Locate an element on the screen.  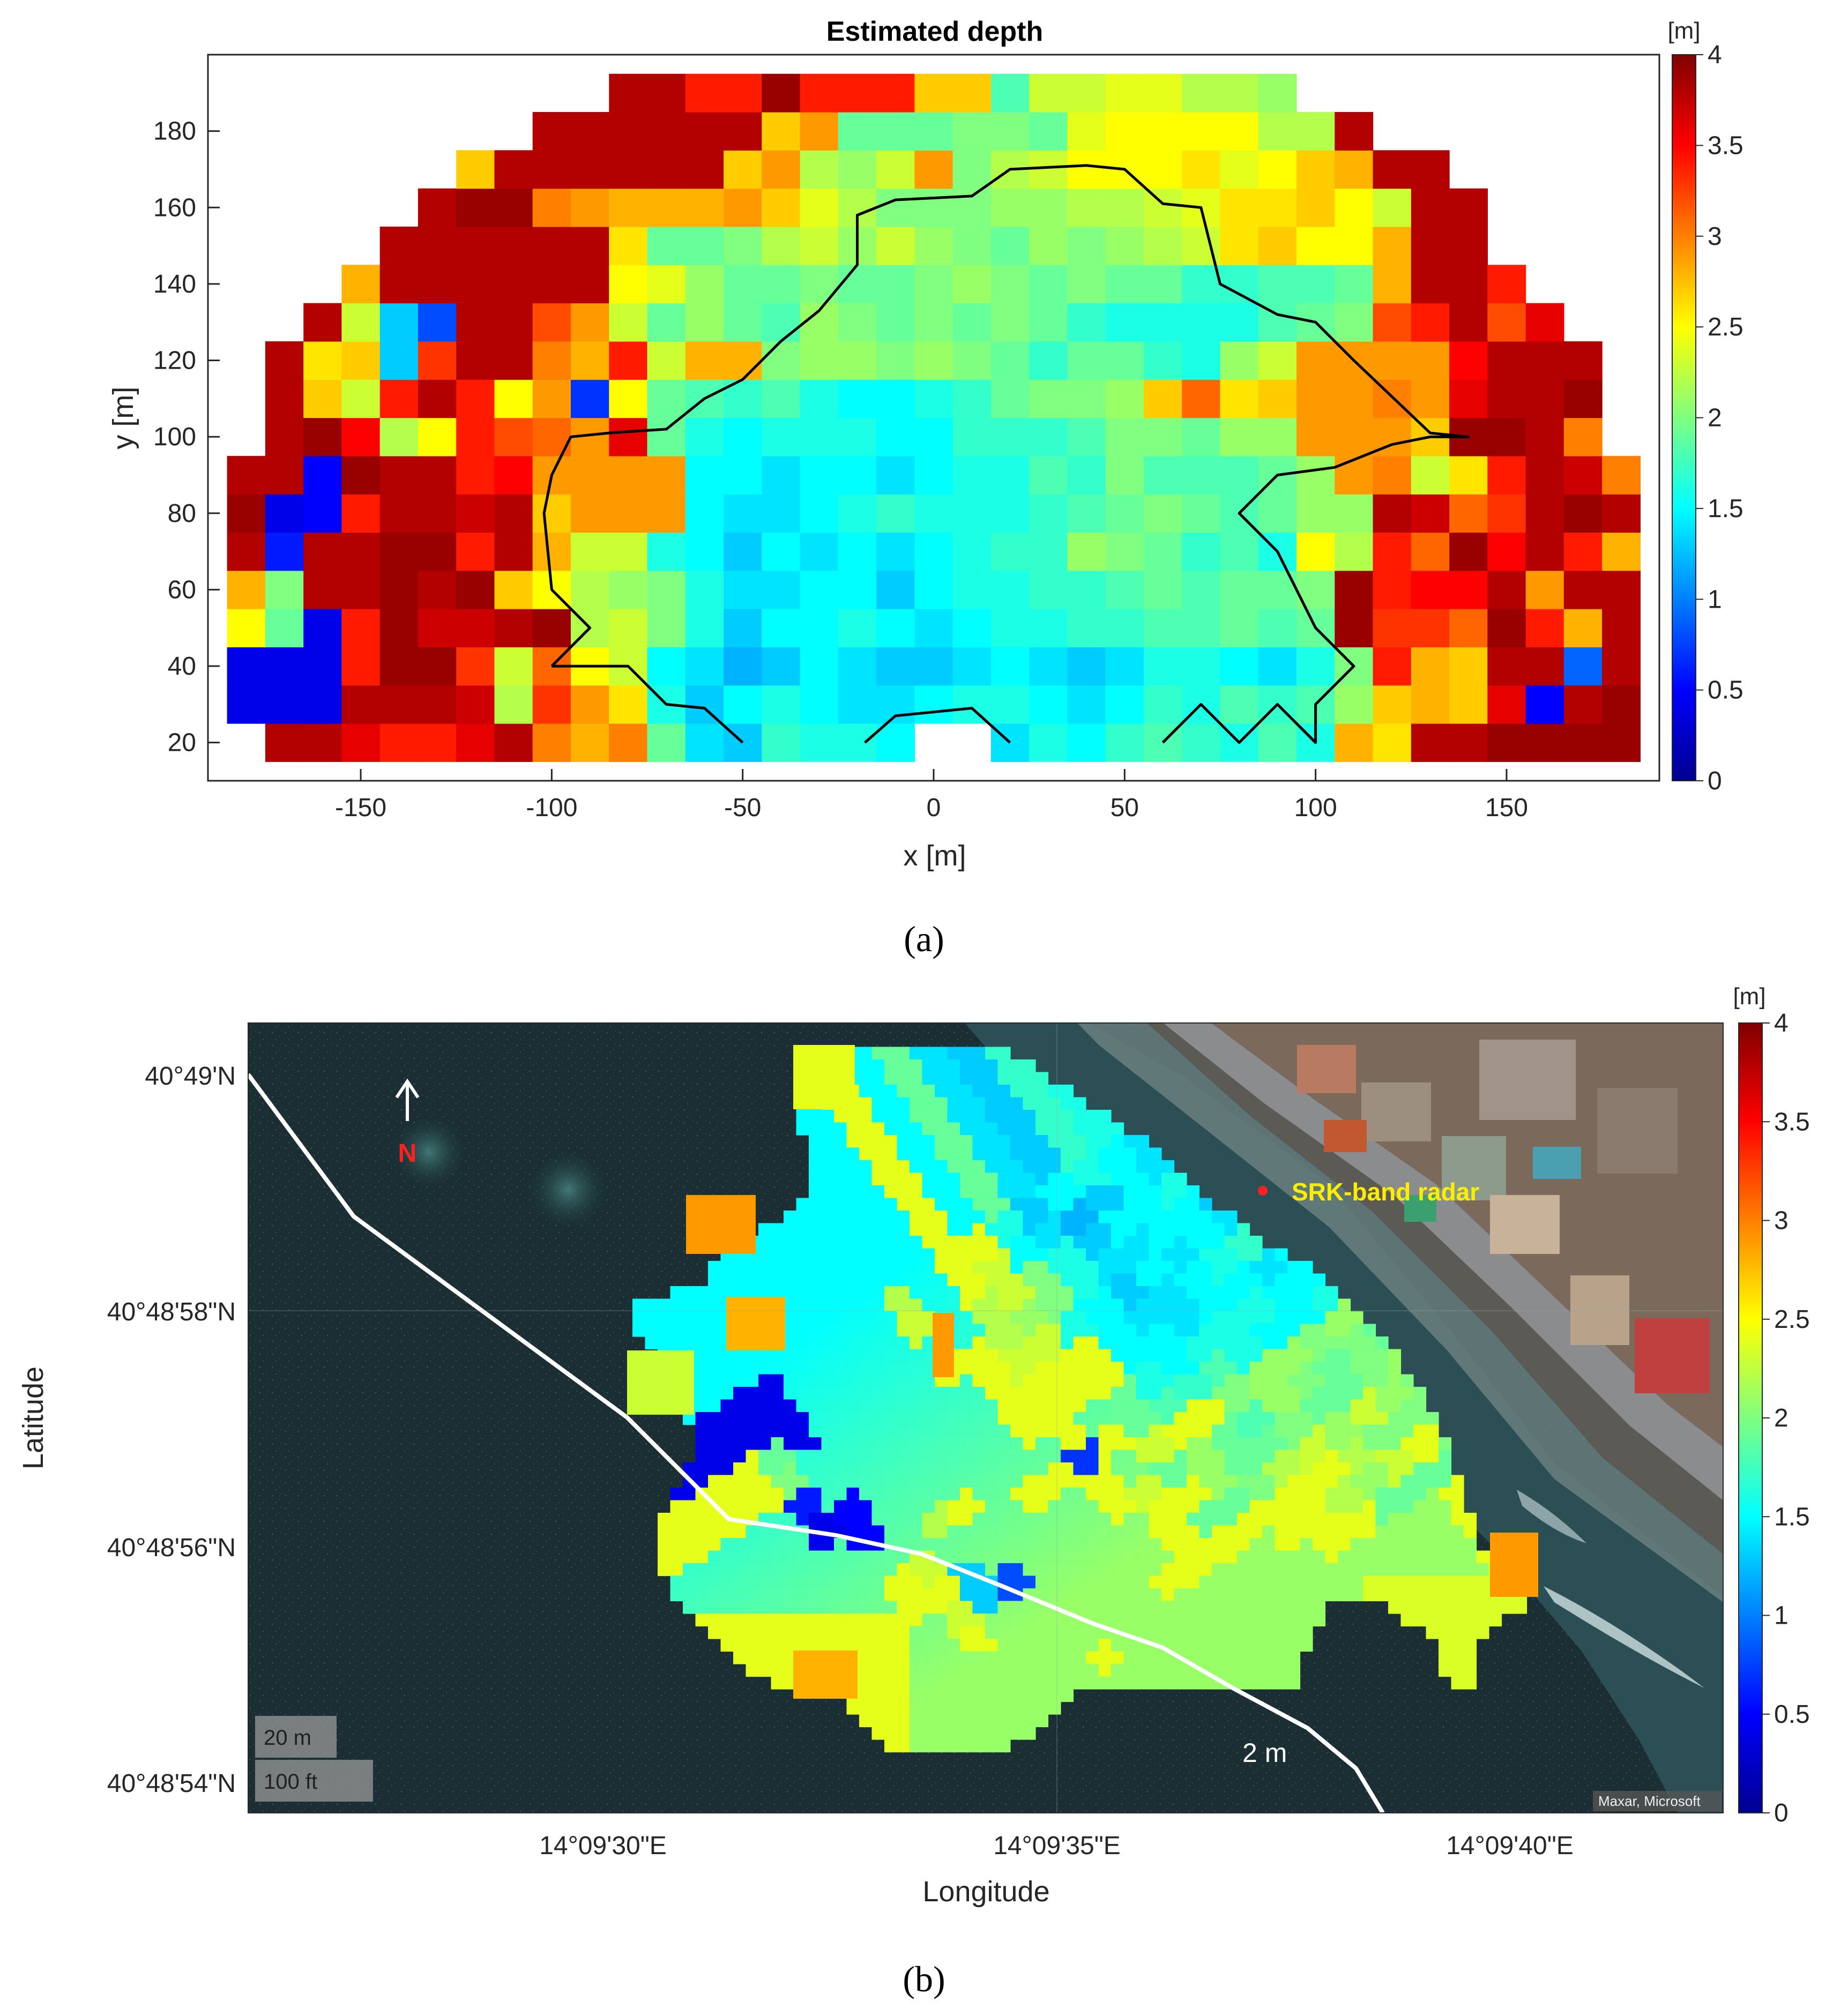
colorbar-tick-label: 0 is located at coordinates (1781, 1813).